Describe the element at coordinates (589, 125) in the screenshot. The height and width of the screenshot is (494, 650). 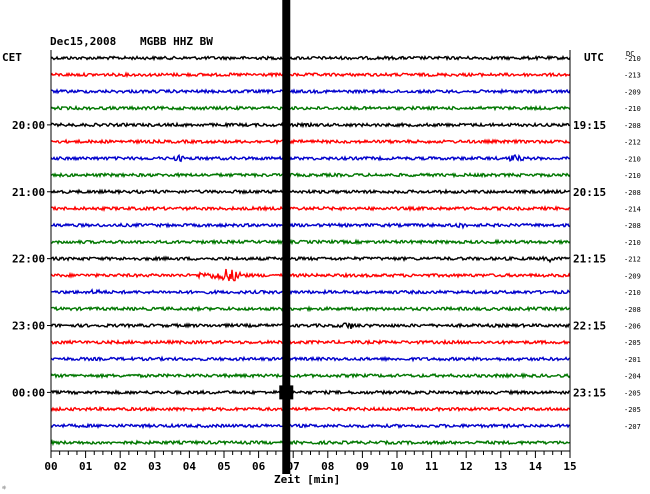
I see `right-time-label: 19:15` at that location.